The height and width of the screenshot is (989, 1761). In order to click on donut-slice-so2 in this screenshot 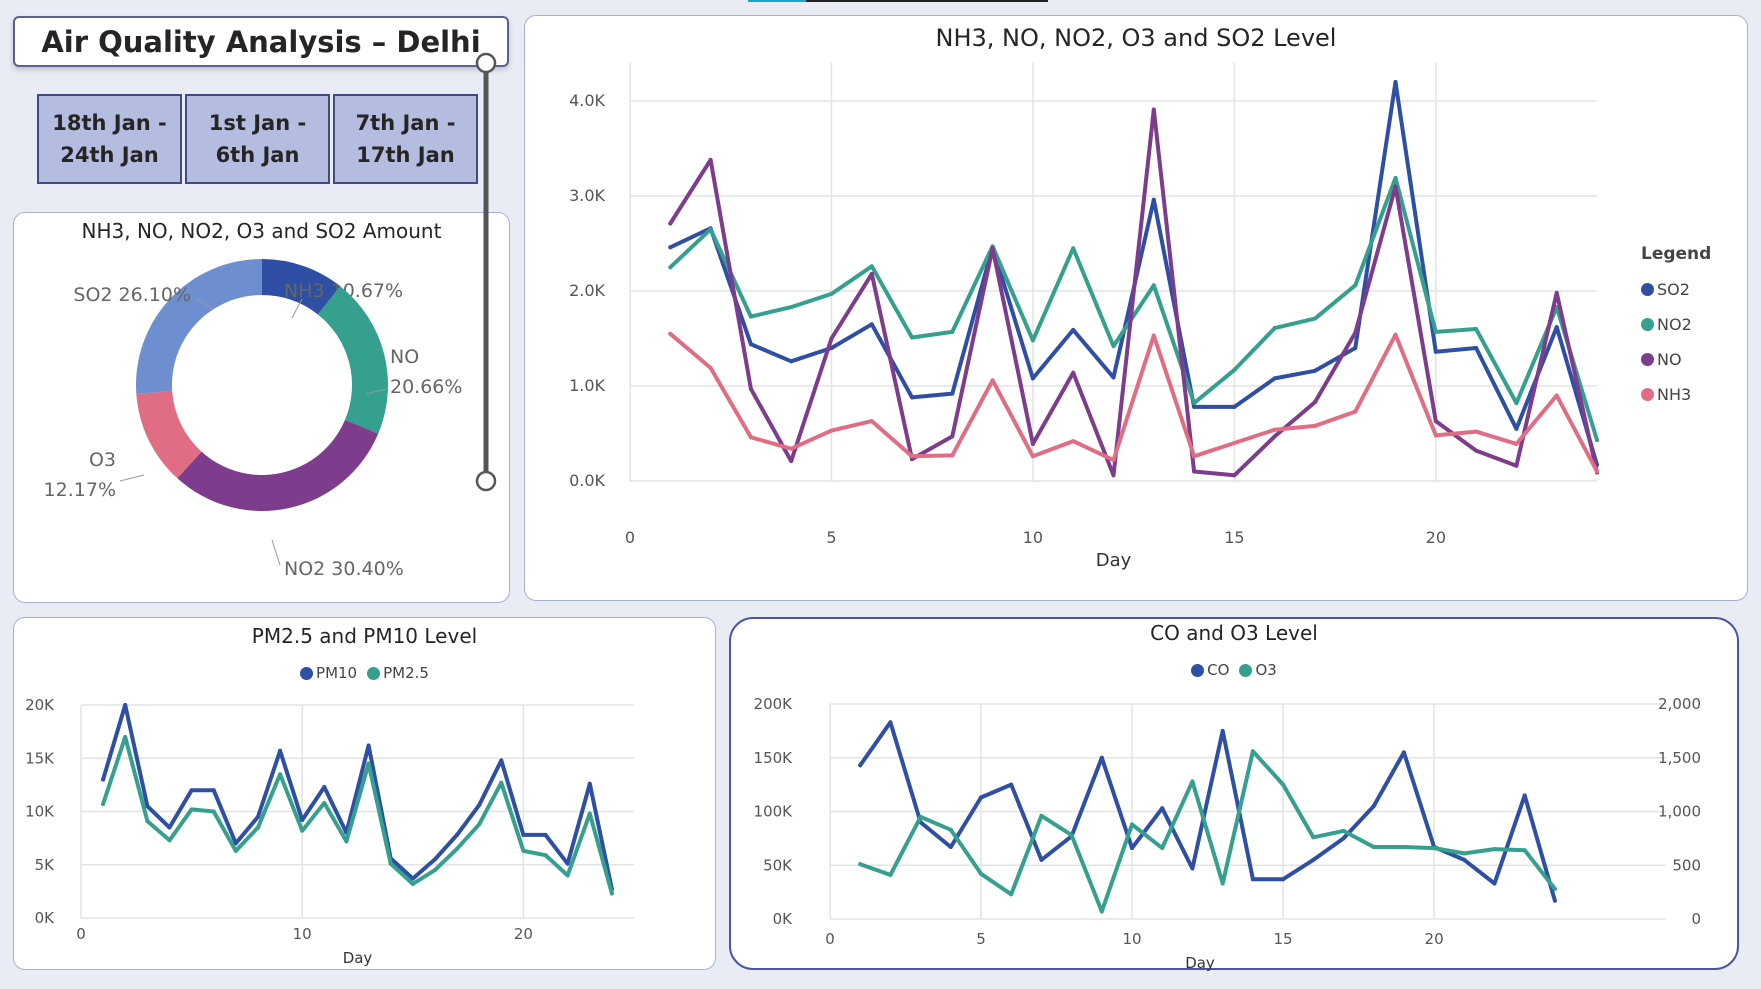, I will do `click(199, 326)`.